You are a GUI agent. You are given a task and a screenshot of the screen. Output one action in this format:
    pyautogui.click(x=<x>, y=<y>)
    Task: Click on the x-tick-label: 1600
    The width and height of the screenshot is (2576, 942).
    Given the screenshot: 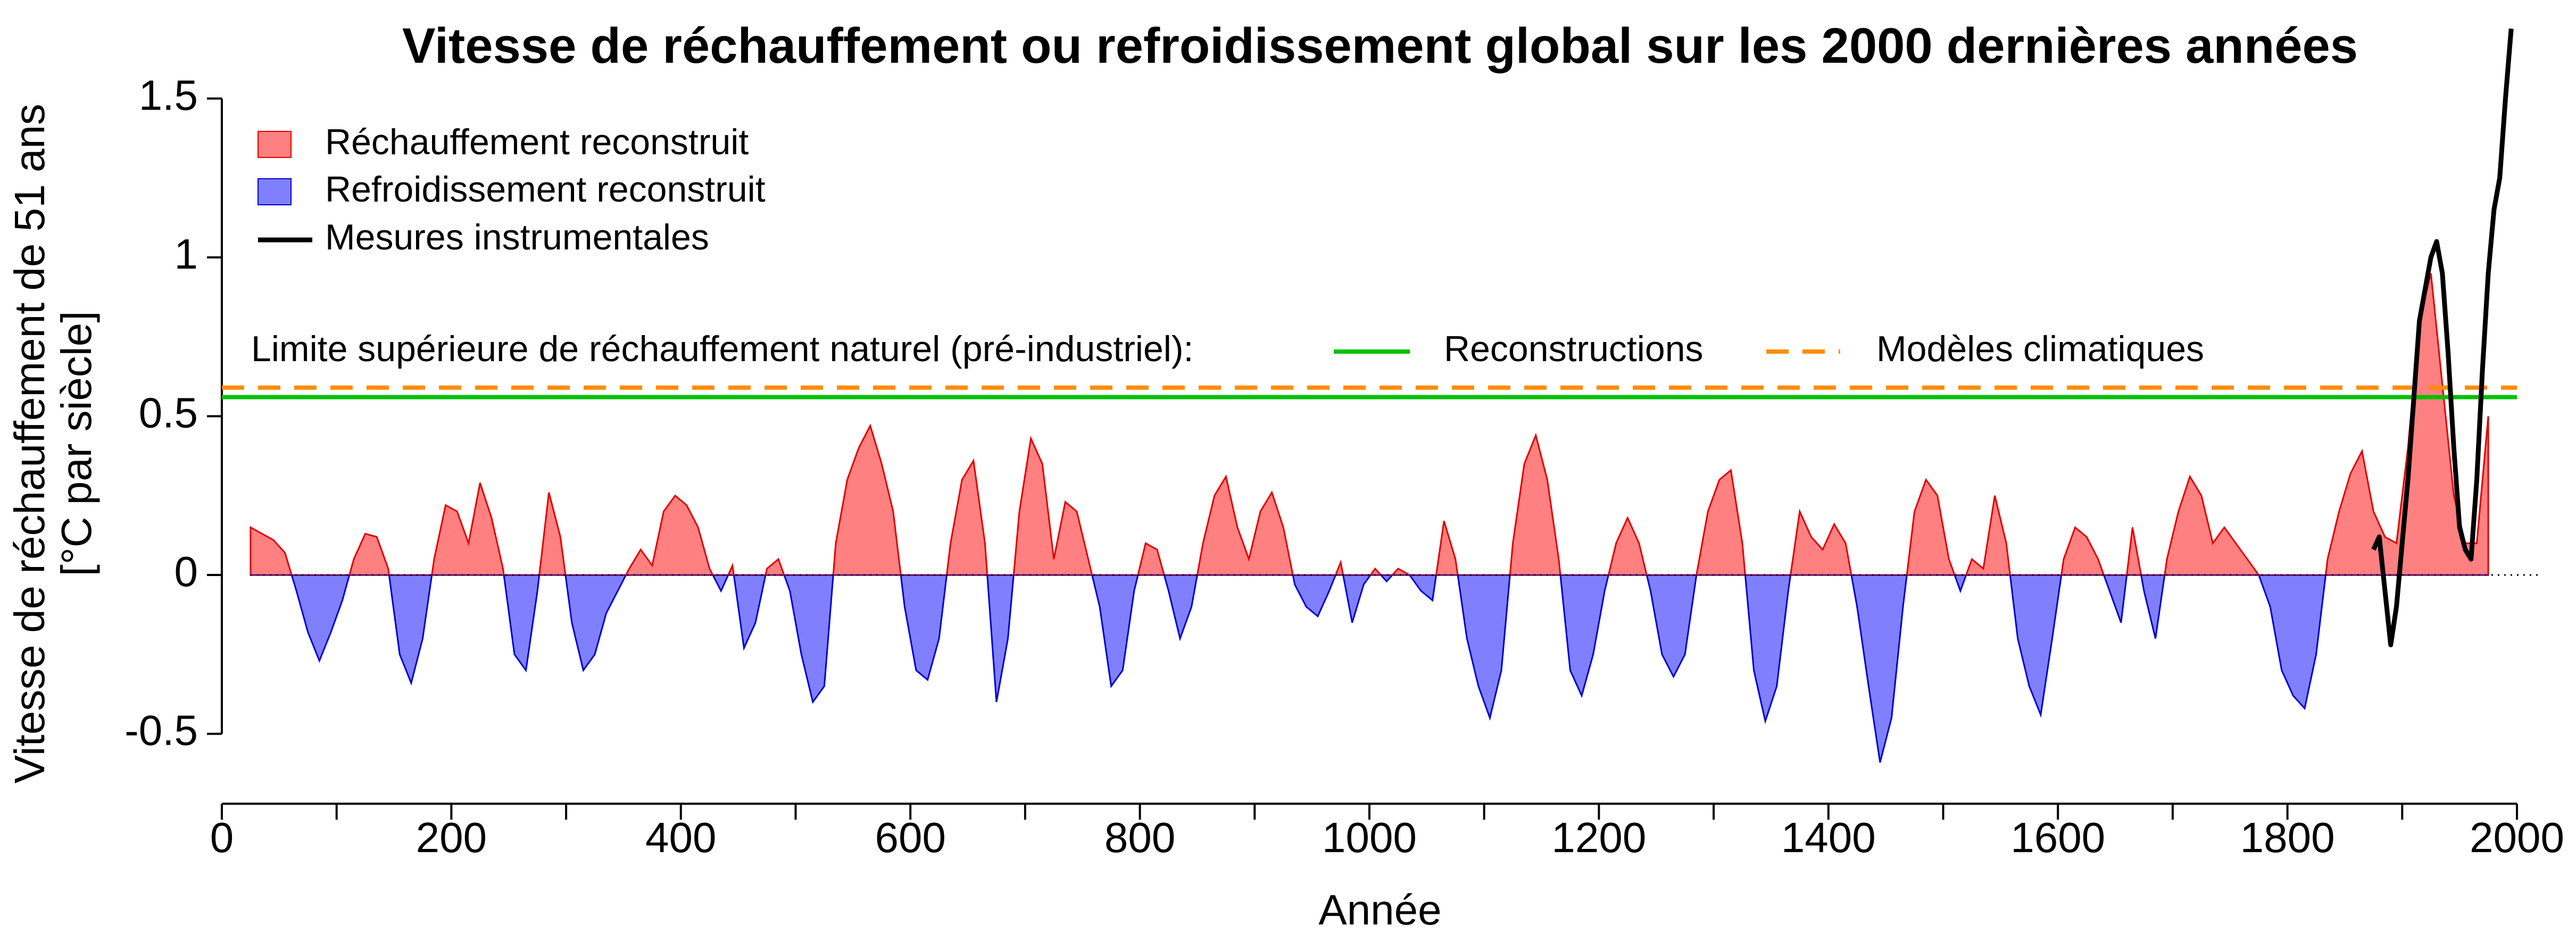 What is the action you would take?
    pyautogui.click(x=2057, y=837)
    